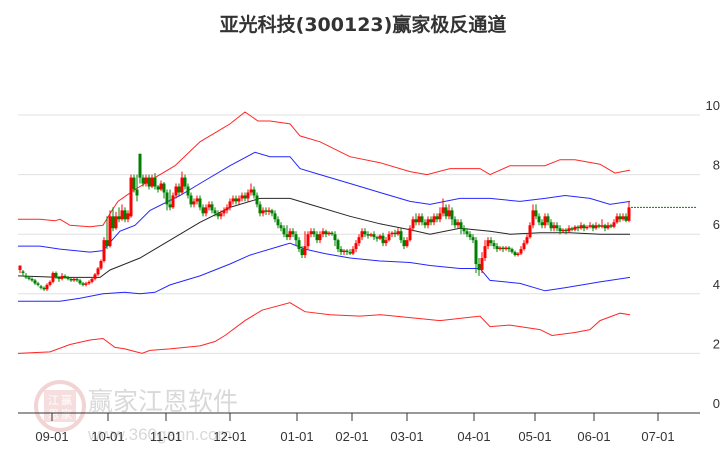 Image resolution: width=726 pixels, height=450 pixels. I want to click on watermark-logo-char: 恩, so click(53, 414).